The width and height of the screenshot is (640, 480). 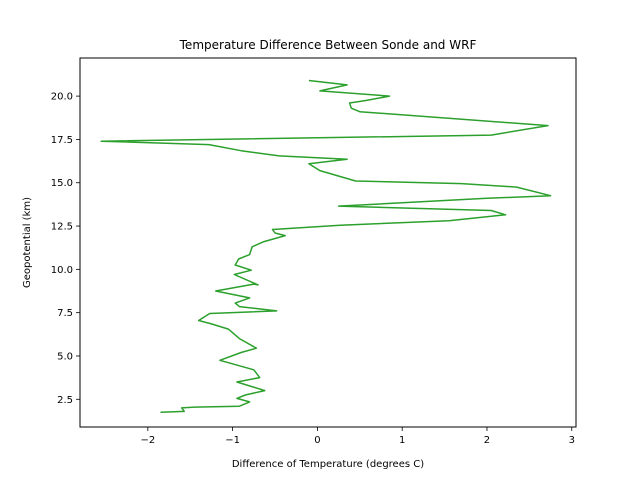 I want to click on y-tick-label: 5.0, so click(x=65, y=356).